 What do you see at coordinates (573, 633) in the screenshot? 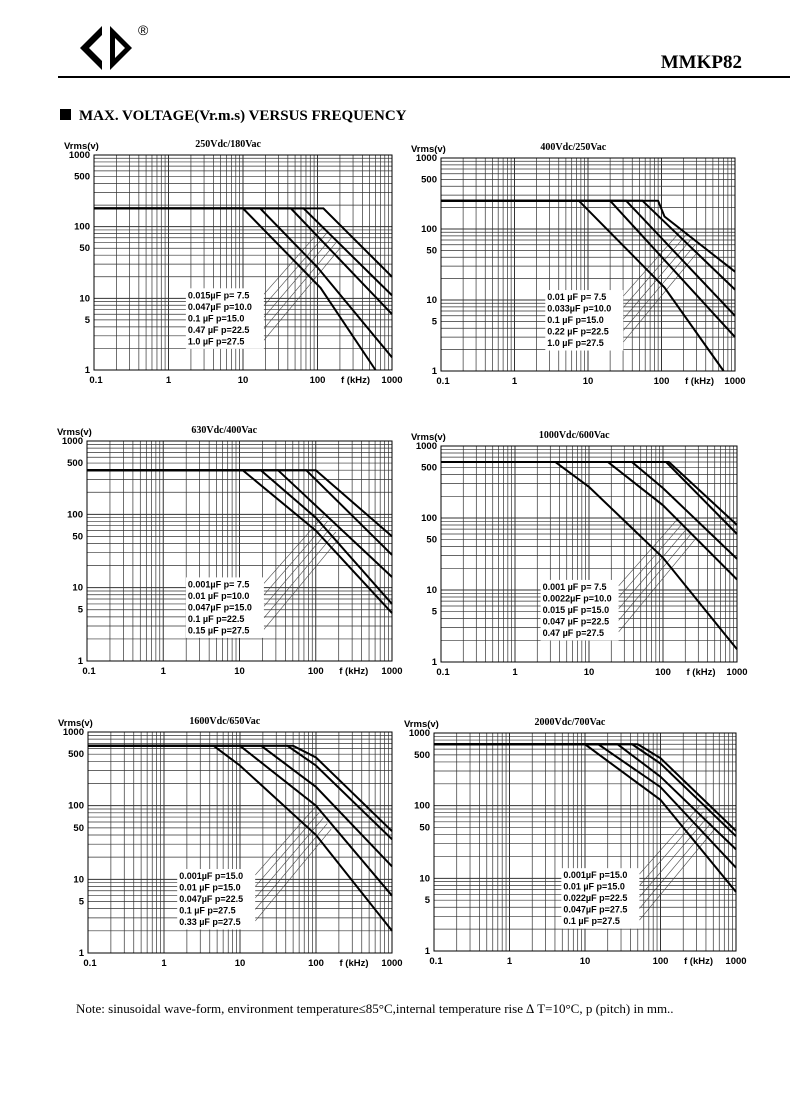
I see `legend-entry: 0.47 µF p=27.5` at bounding box center [573, 633].